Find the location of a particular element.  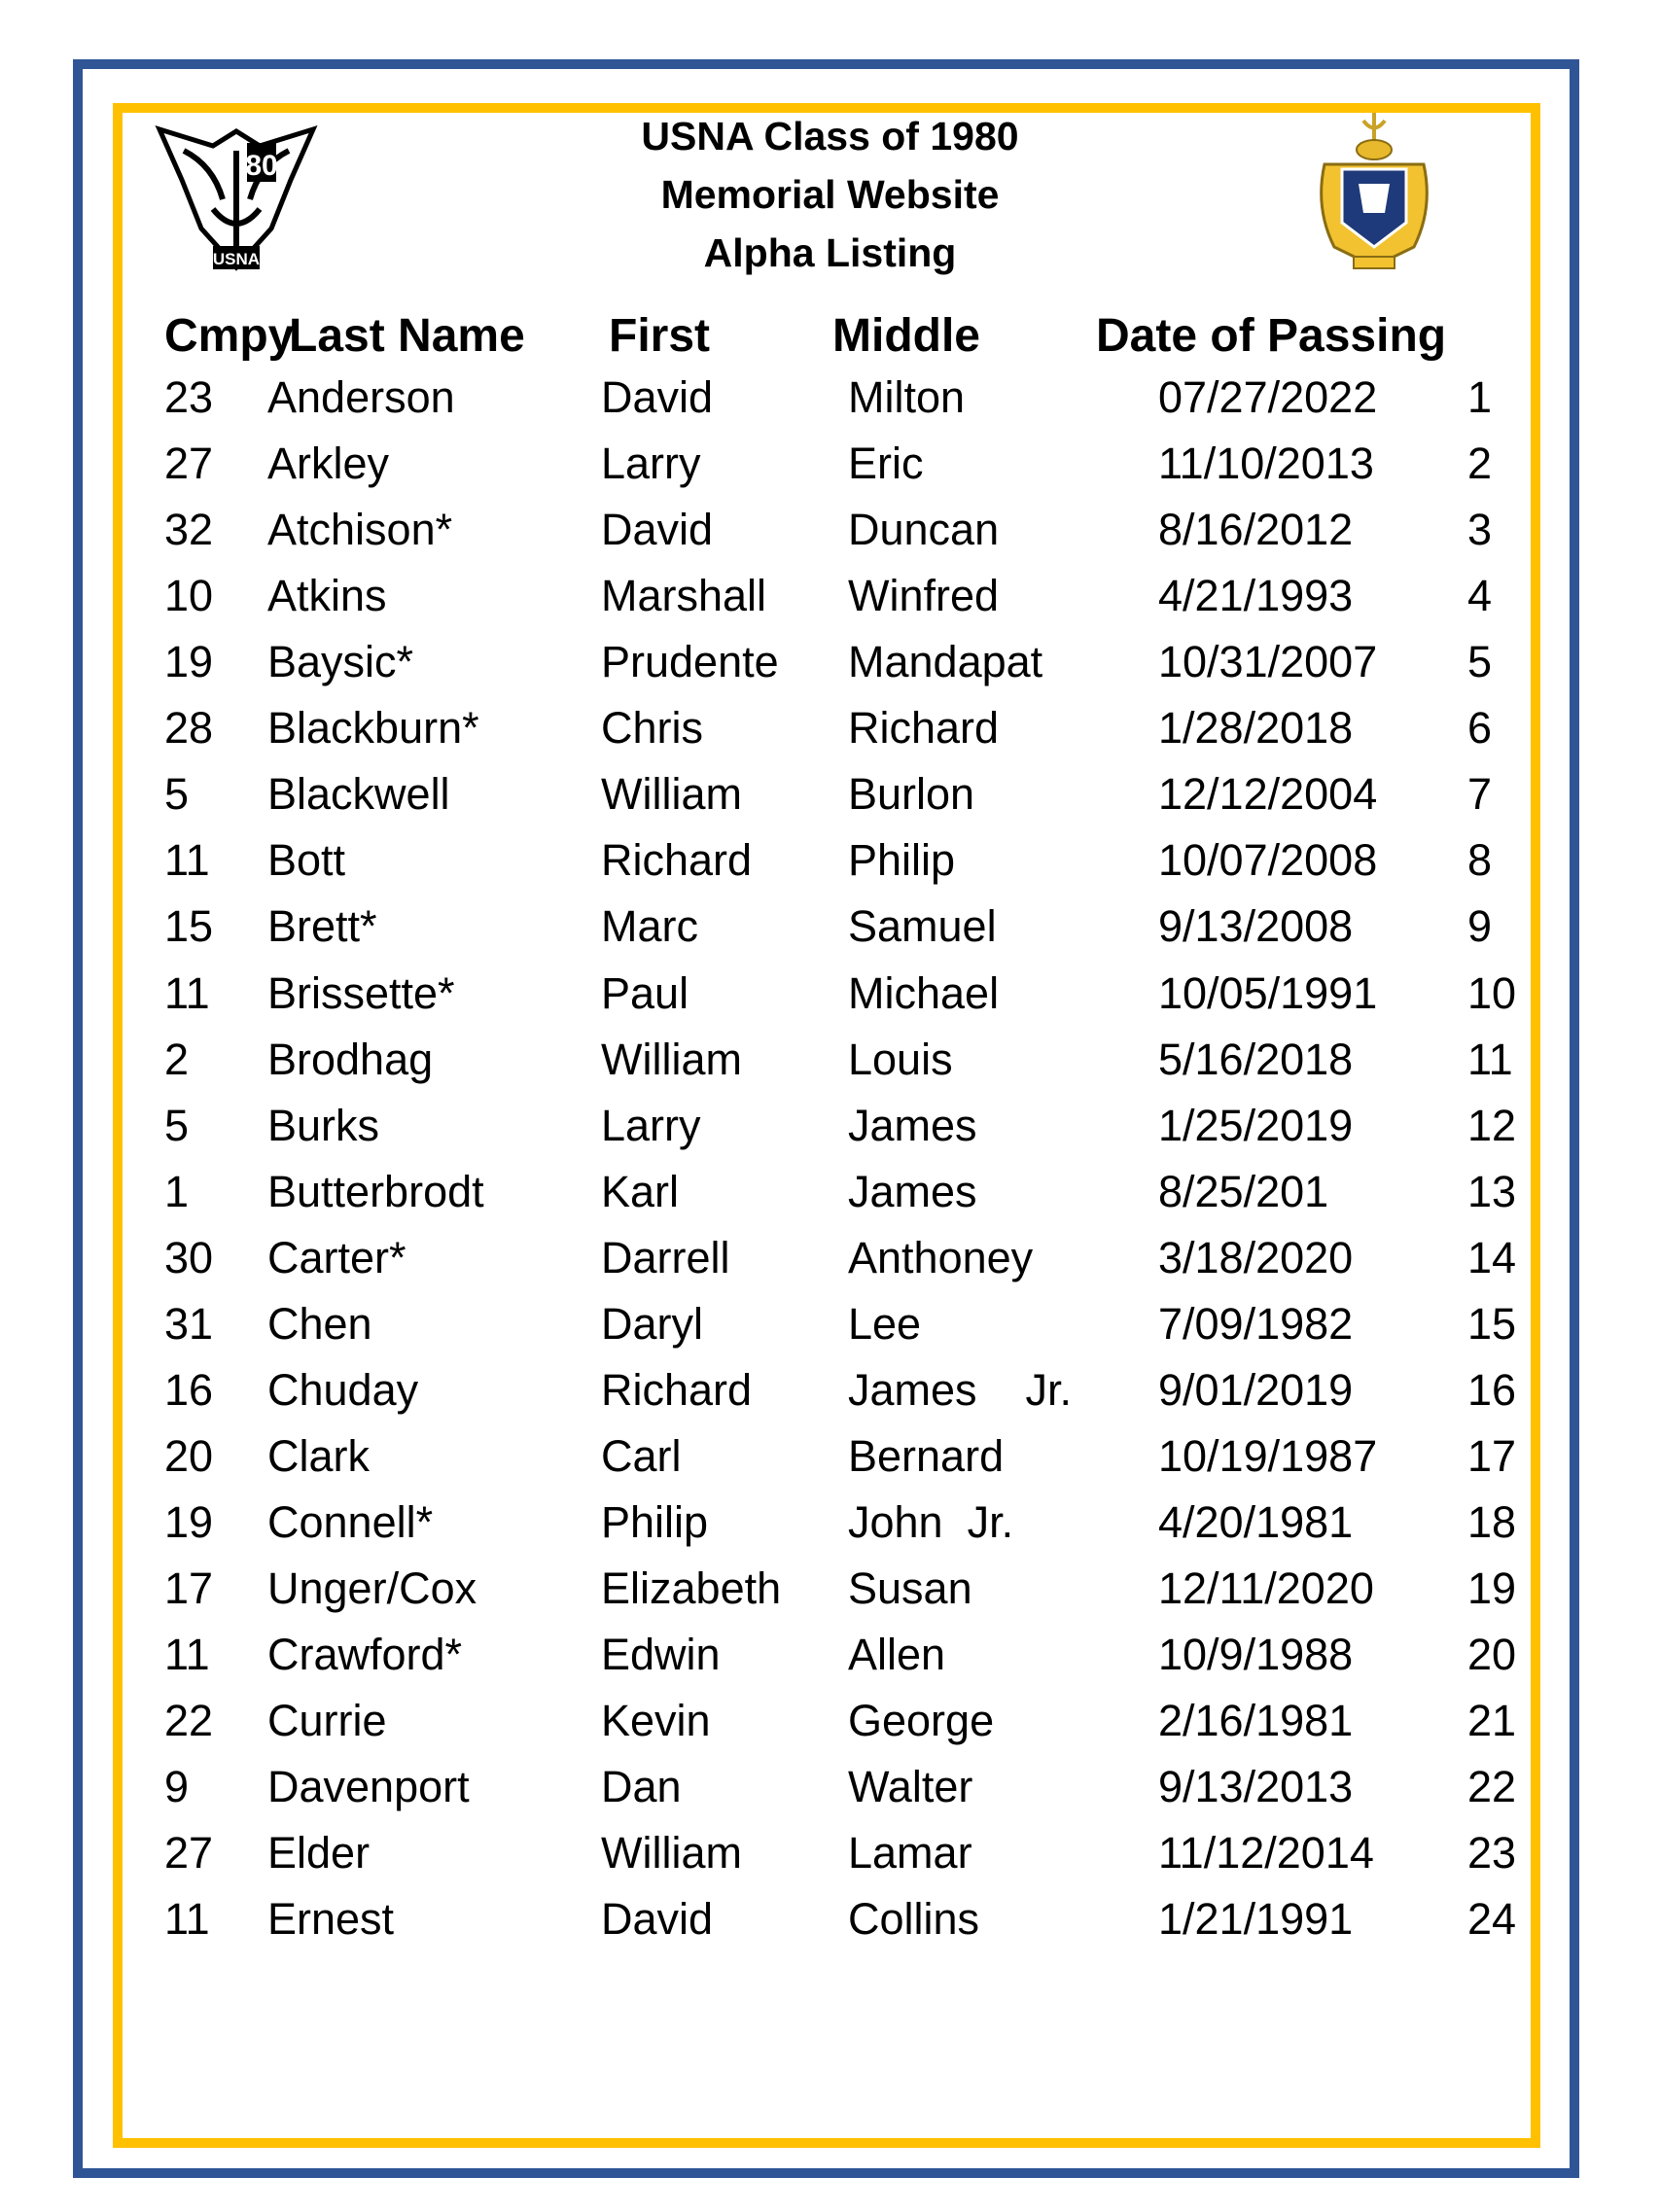

first-name-cell: Daryl is located at coordinates (652, 1323).